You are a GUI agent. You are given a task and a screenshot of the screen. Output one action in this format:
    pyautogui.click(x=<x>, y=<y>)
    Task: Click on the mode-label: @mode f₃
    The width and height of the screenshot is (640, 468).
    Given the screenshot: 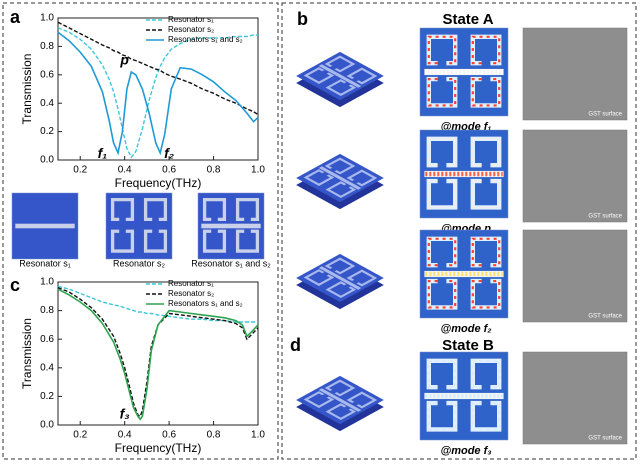 What is the action you would take?
    pyautogui.click(x=465, y=451)
    